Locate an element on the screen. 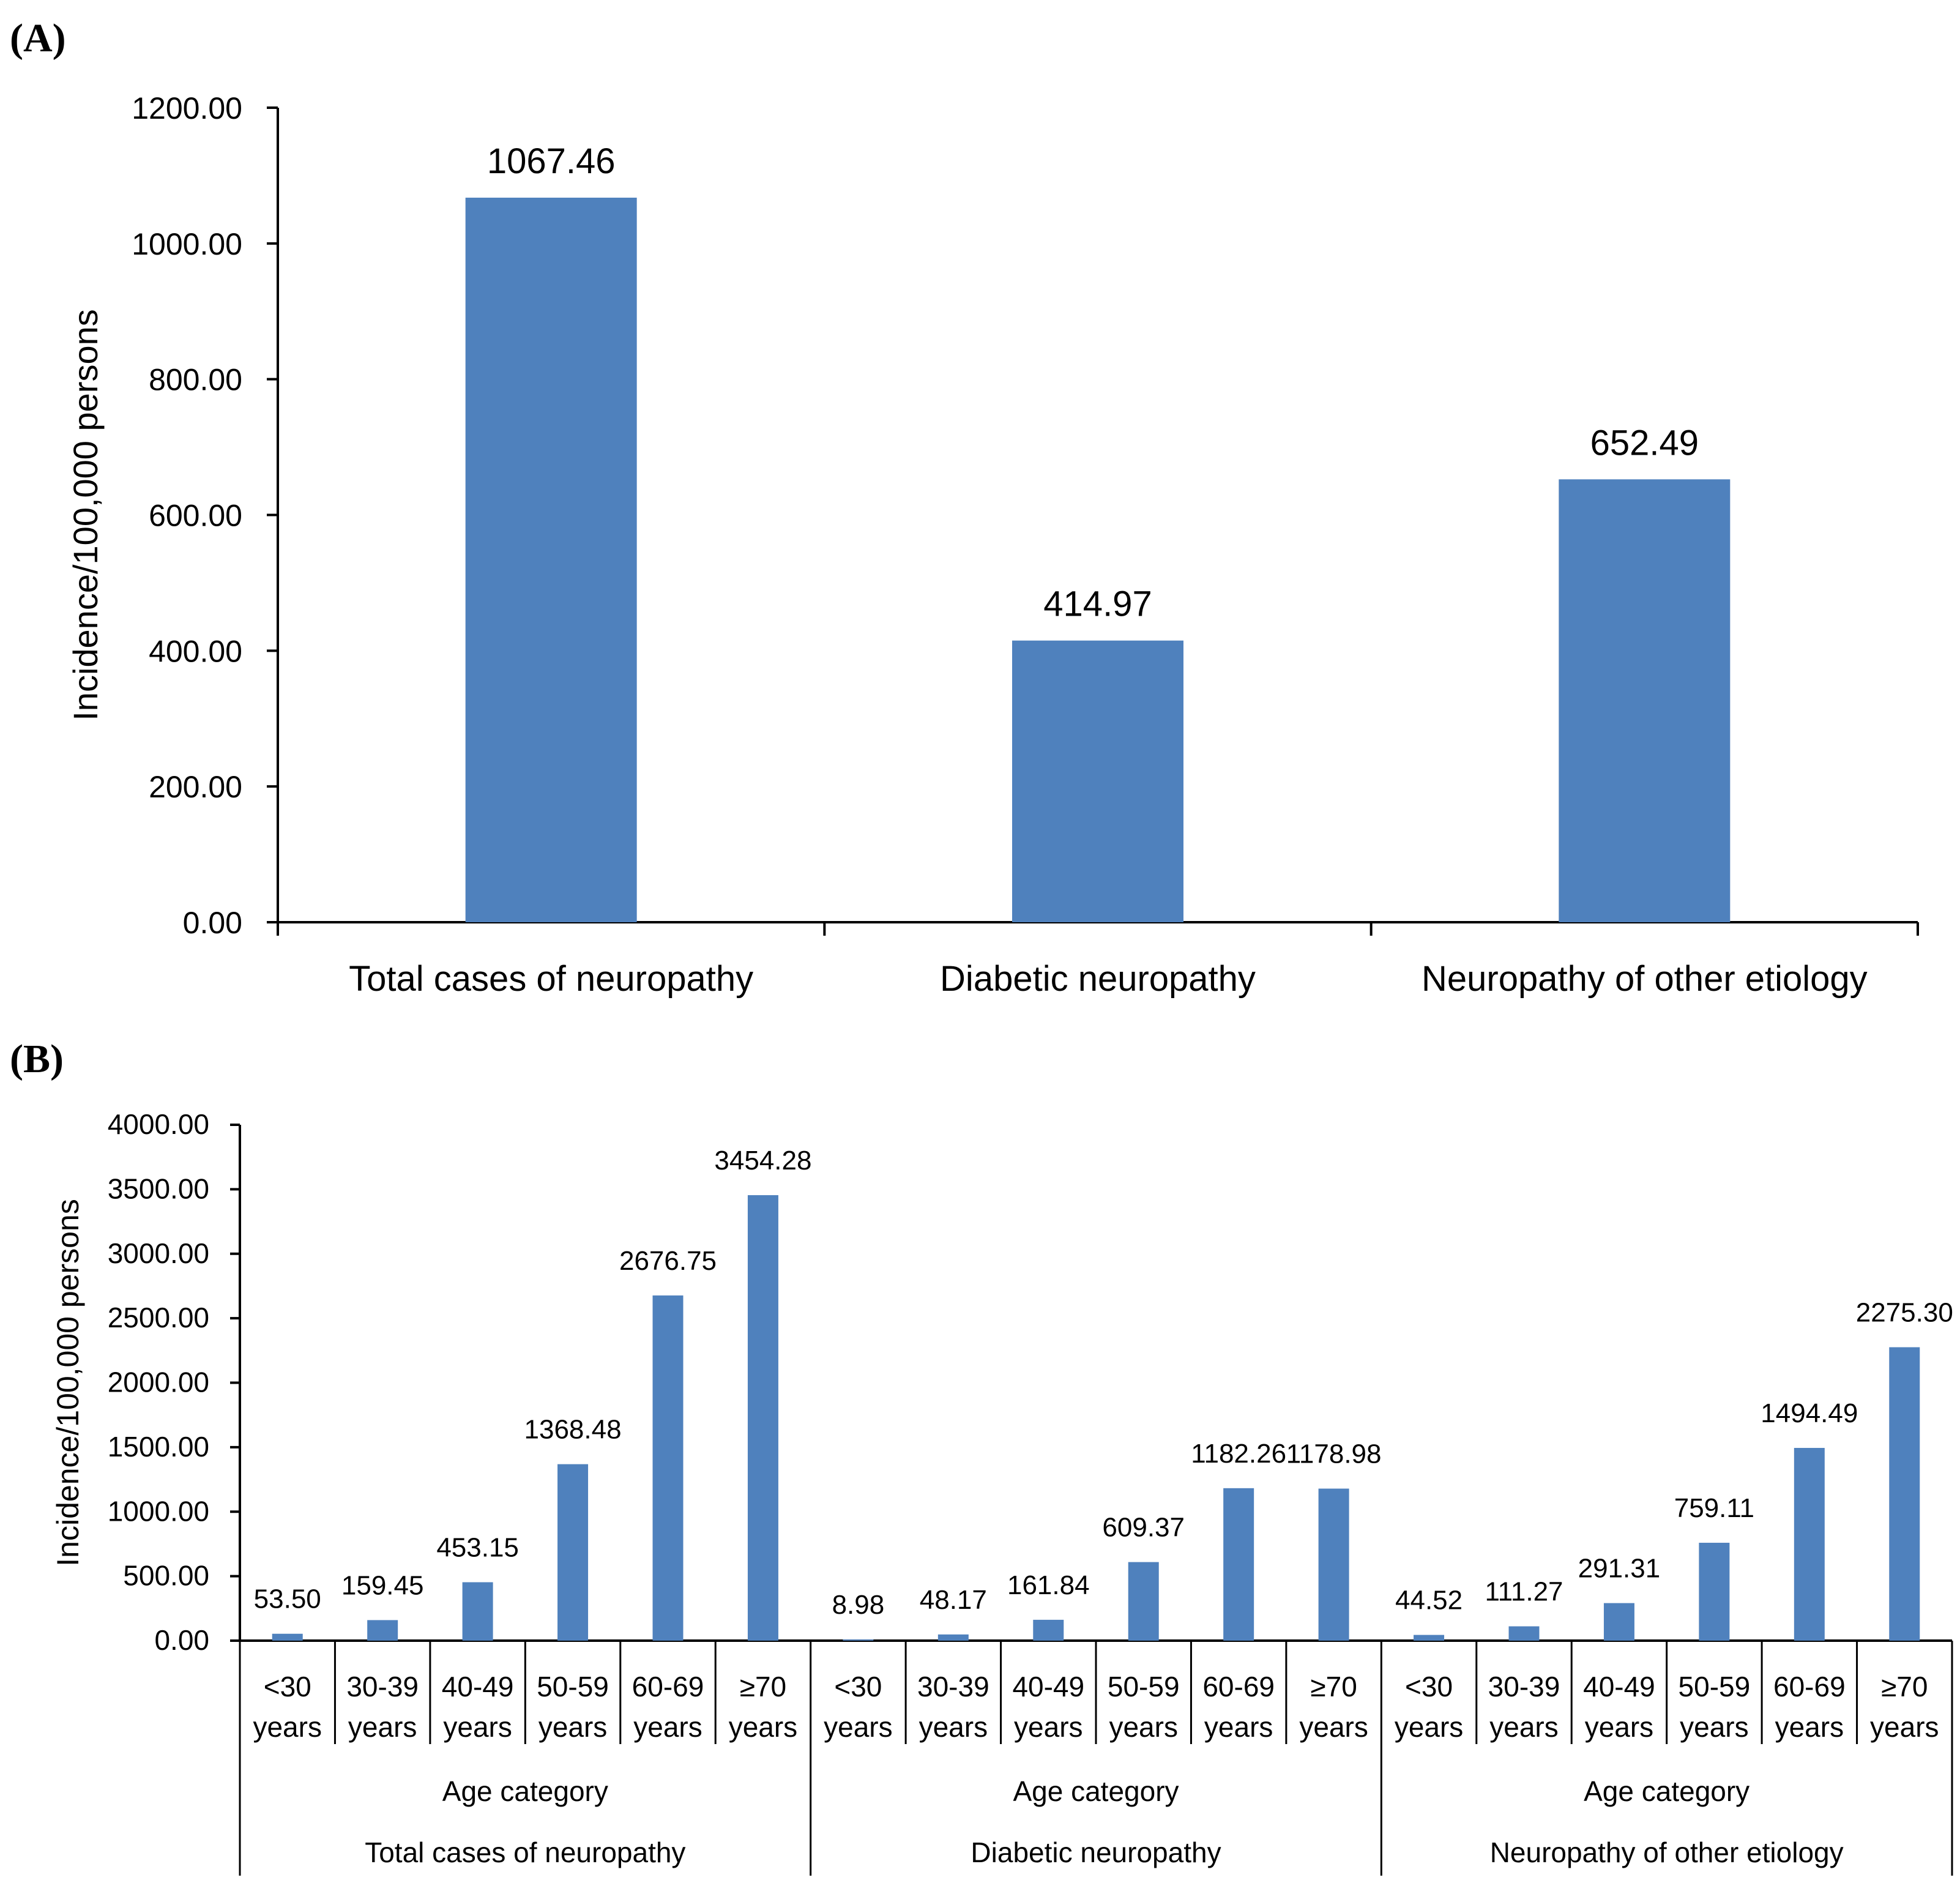  y-tick-label-b: 3000.00 is located at coordinates (158, 1253).